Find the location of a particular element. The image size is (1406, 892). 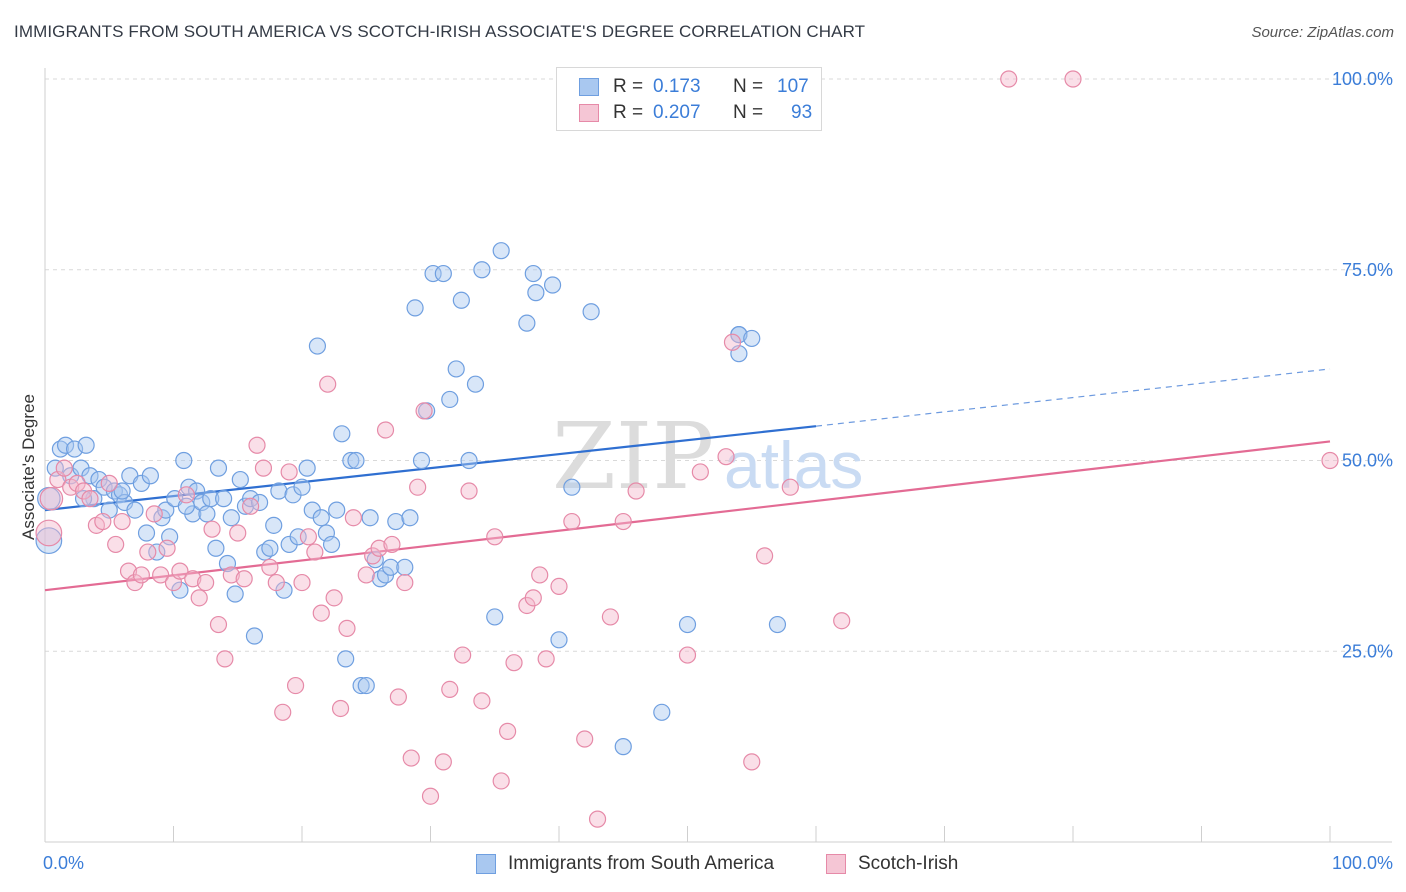

bottom-legend-label: Immigrants from South America is located at coordinates (641, 863).